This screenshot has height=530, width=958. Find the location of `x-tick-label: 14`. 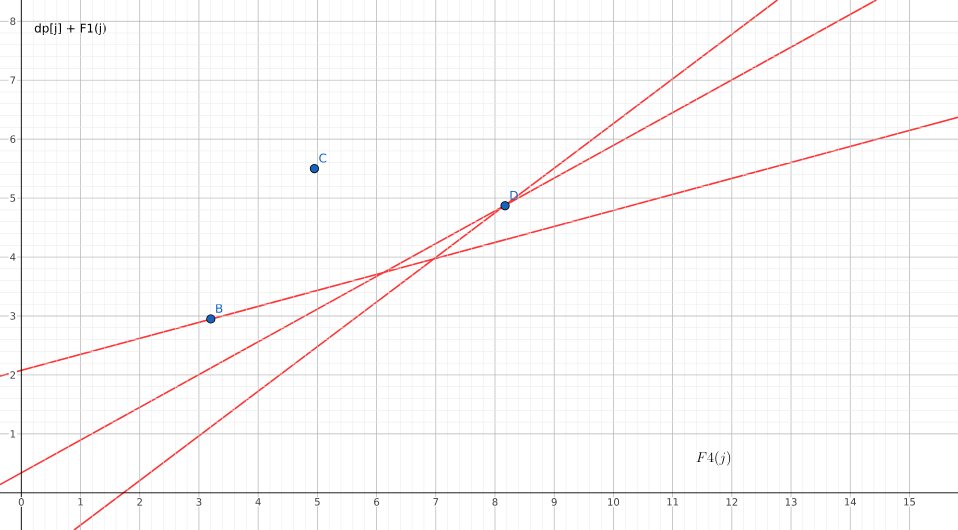

x-tick-label: 14 is located at coordinates (850, 502).